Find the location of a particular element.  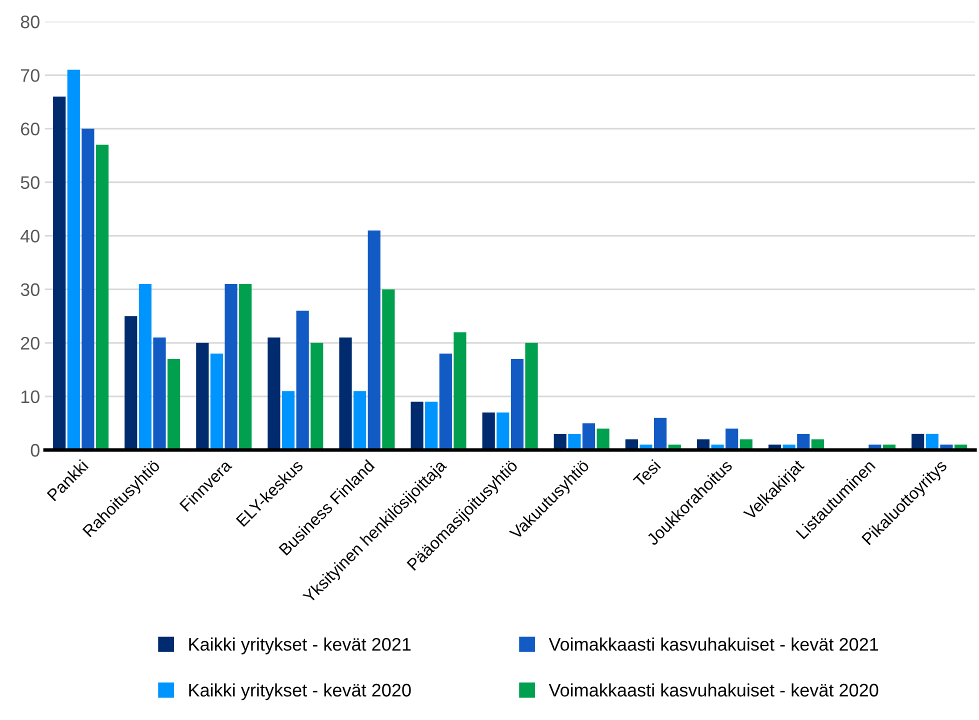

legend-label: Voimakkaasti kasvuhakuiset - kevät 2020 is located at coordinates (713, 690).